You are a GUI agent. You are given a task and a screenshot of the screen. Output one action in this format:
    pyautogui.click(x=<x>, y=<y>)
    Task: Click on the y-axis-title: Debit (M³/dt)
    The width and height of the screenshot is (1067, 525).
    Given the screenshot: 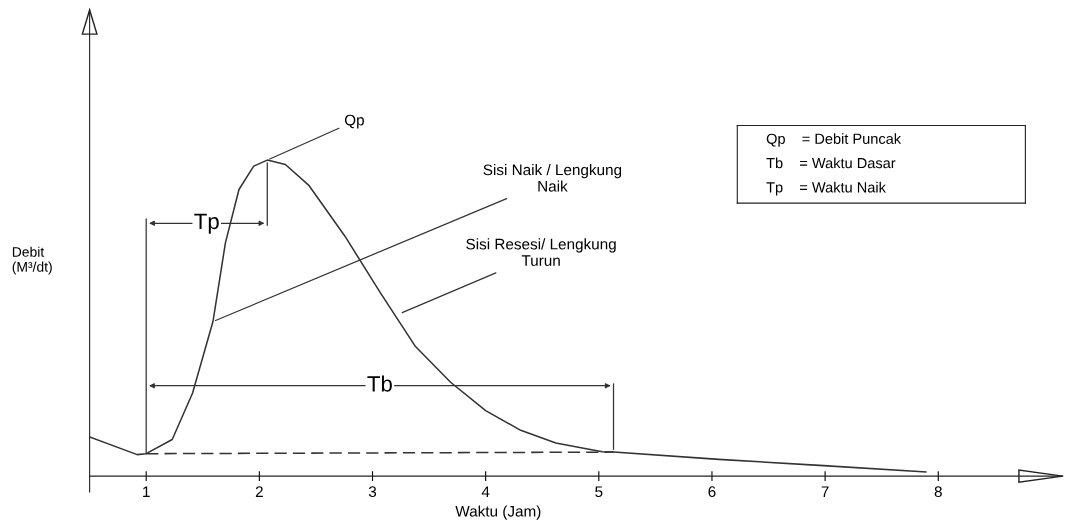 What is the action you would take?
    pyautogui.click(x=32, y=260)
    